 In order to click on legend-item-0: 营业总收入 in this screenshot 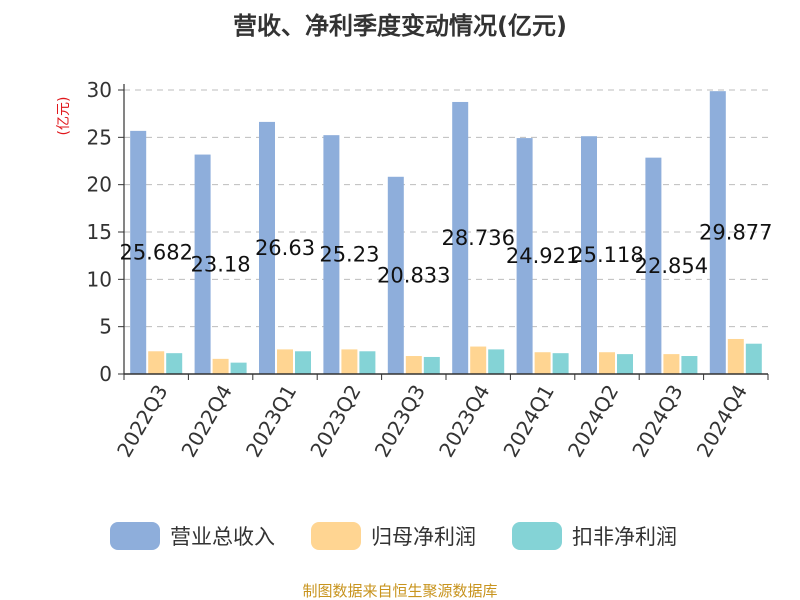, I will do `click(192, 536)`.